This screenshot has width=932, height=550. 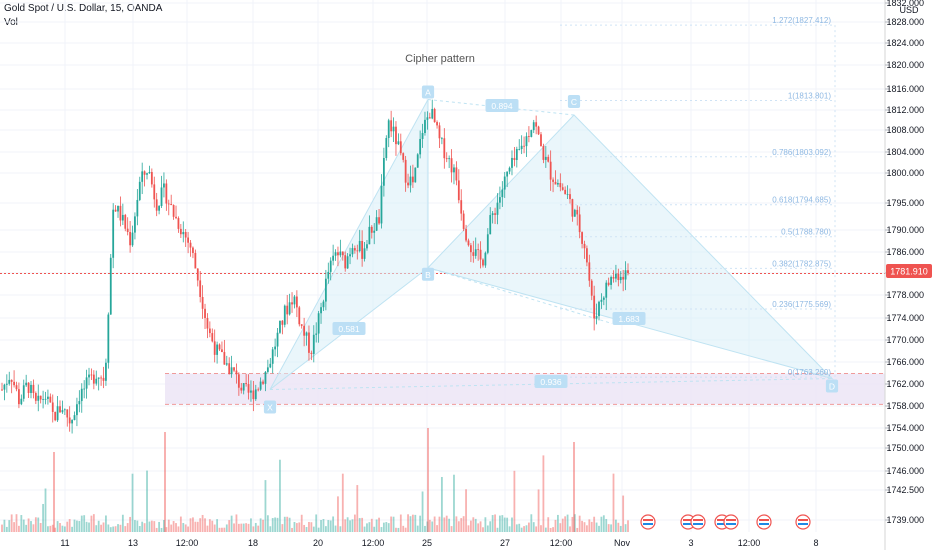 I want to click on y-tick-label: 1832.000, so click(x=905, y=4).